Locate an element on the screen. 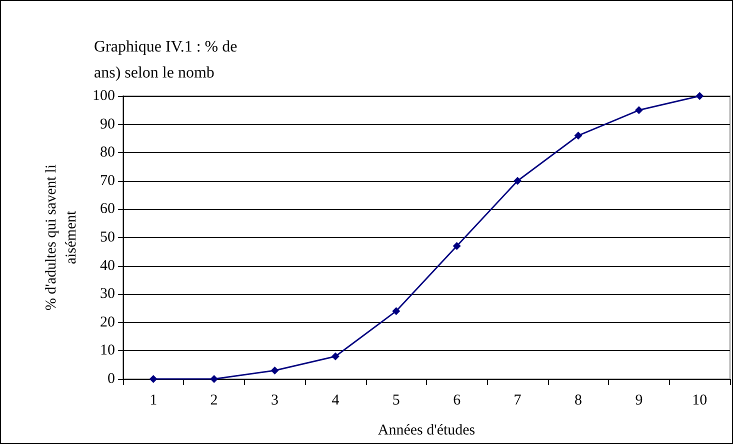 This screenshot has width=733, height=444. x-tick-label: 8 is located at coordinates (578, 400).